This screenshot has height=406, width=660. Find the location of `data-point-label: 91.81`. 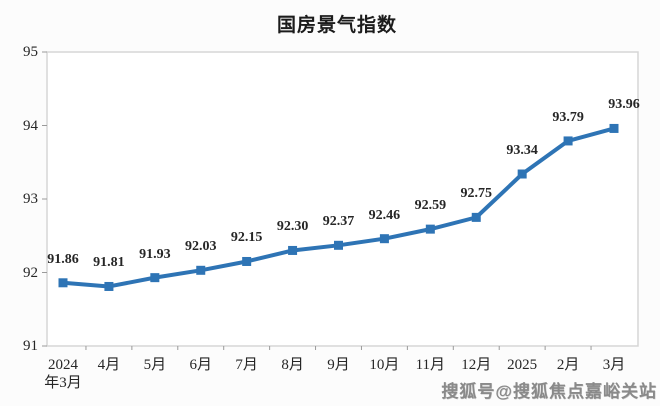

data-point-label: 91.81 is located at coordinates (109, 263).